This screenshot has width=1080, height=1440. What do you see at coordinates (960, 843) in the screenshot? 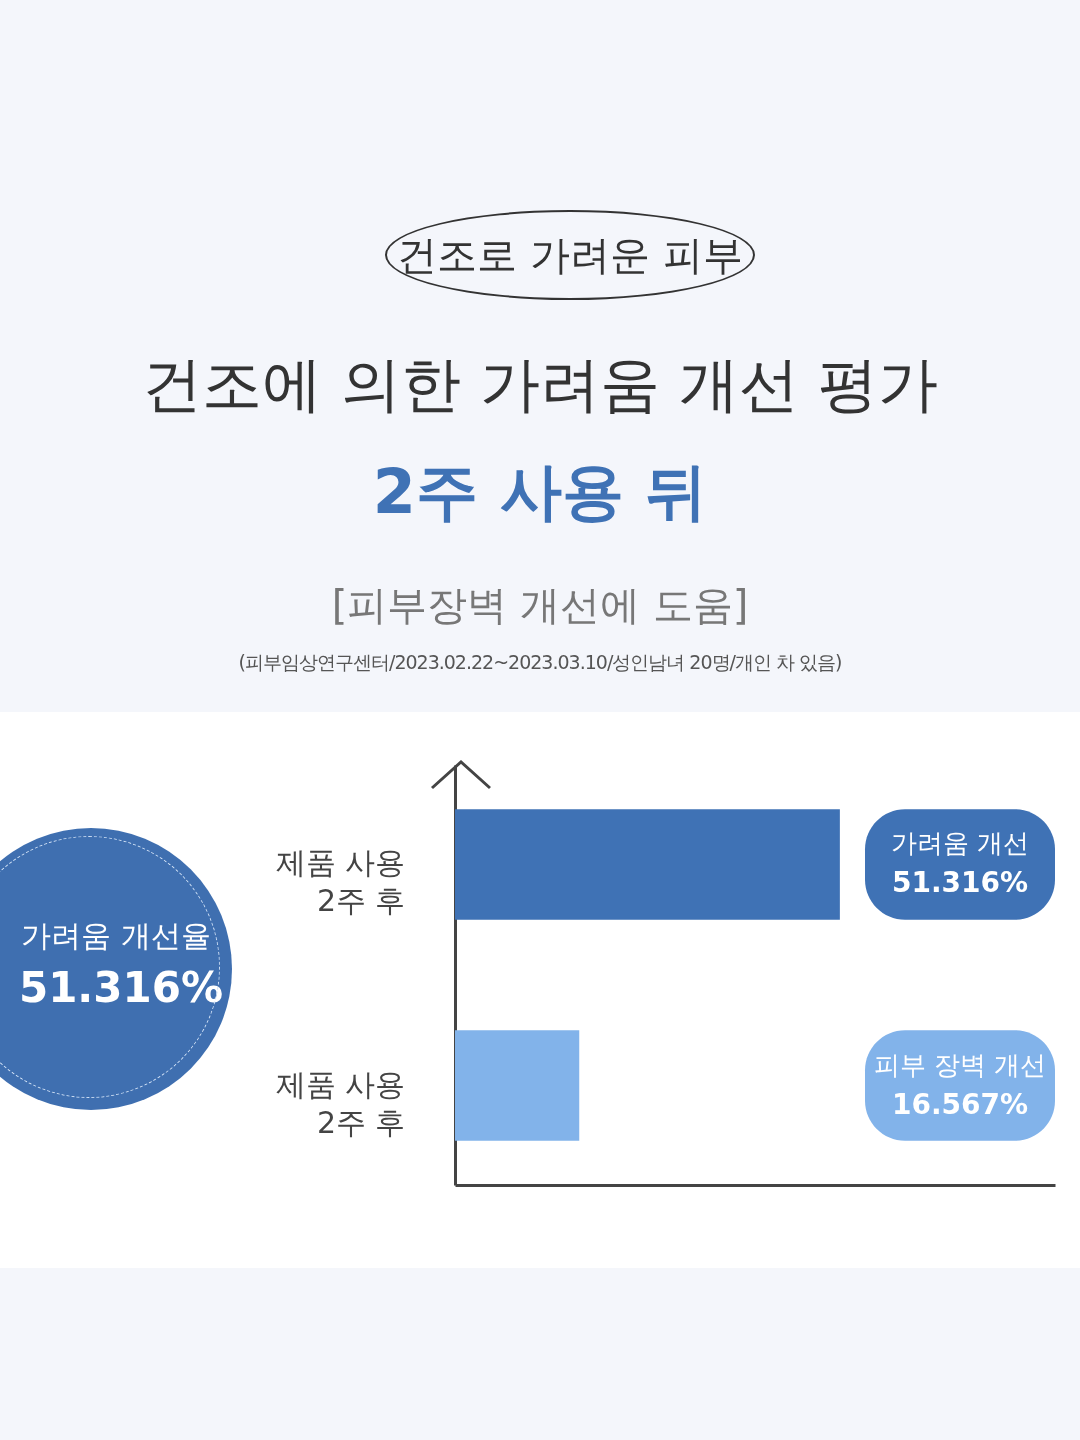
I see `annotation: 가려움 개선` at bounding box center [960, 843].